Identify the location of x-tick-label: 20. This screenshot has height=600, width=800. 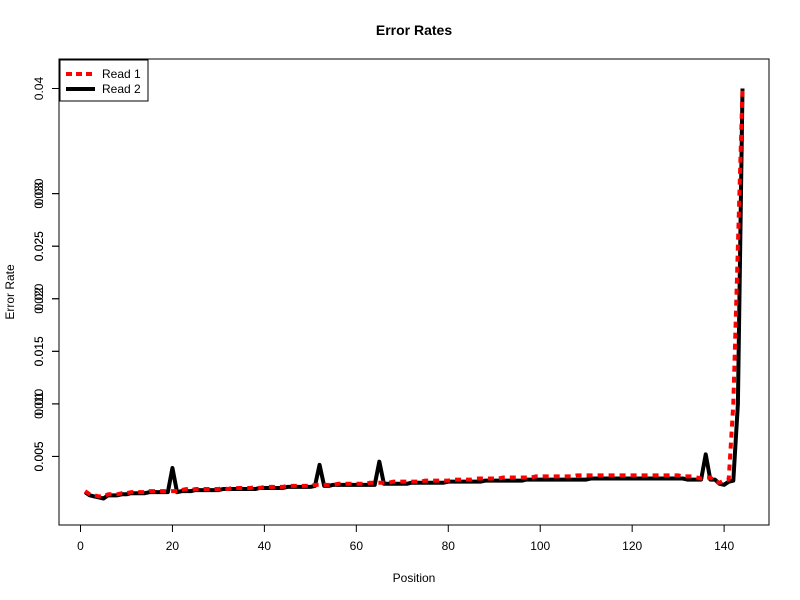
(173, 546).